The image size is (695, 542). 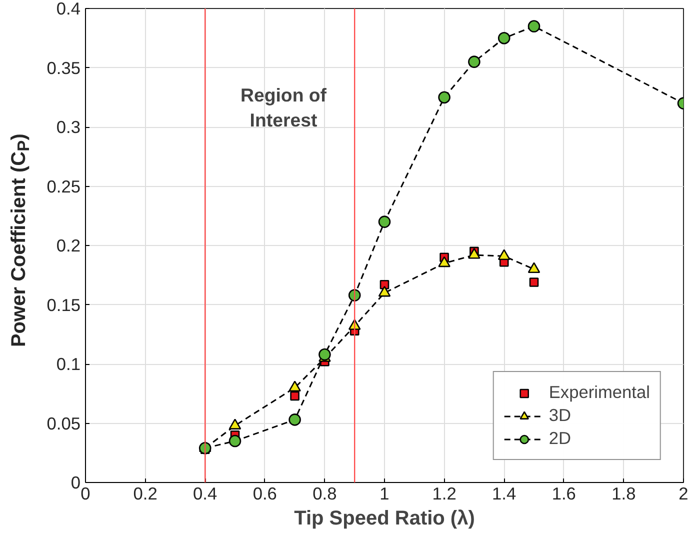 What do you see at coordinates (284, 107) in the screenshot?
I see `annotation: Region of Interest` at bounding box center [284, 107].